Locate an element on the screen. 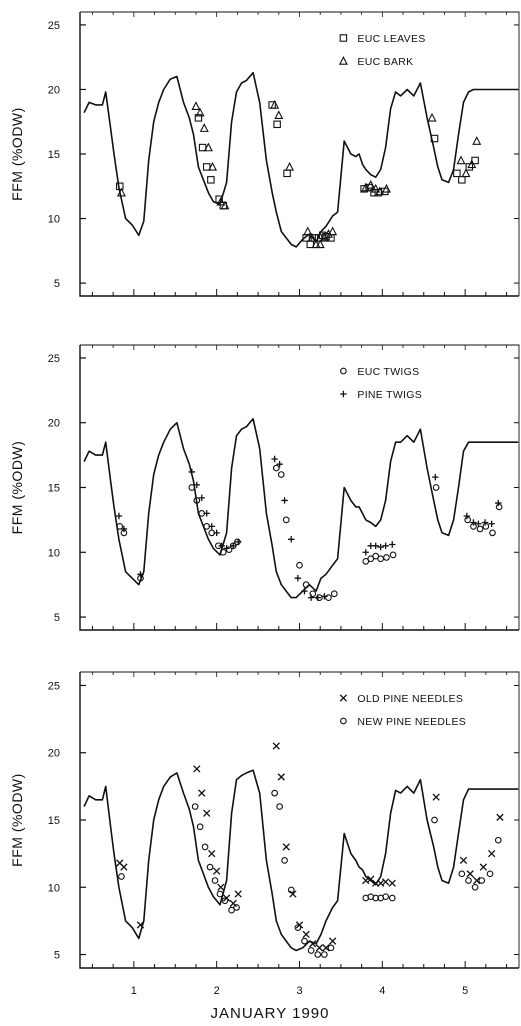 This screenshot has width=521, height=1026. series-euc-bark is located at coordinates (299, 174).